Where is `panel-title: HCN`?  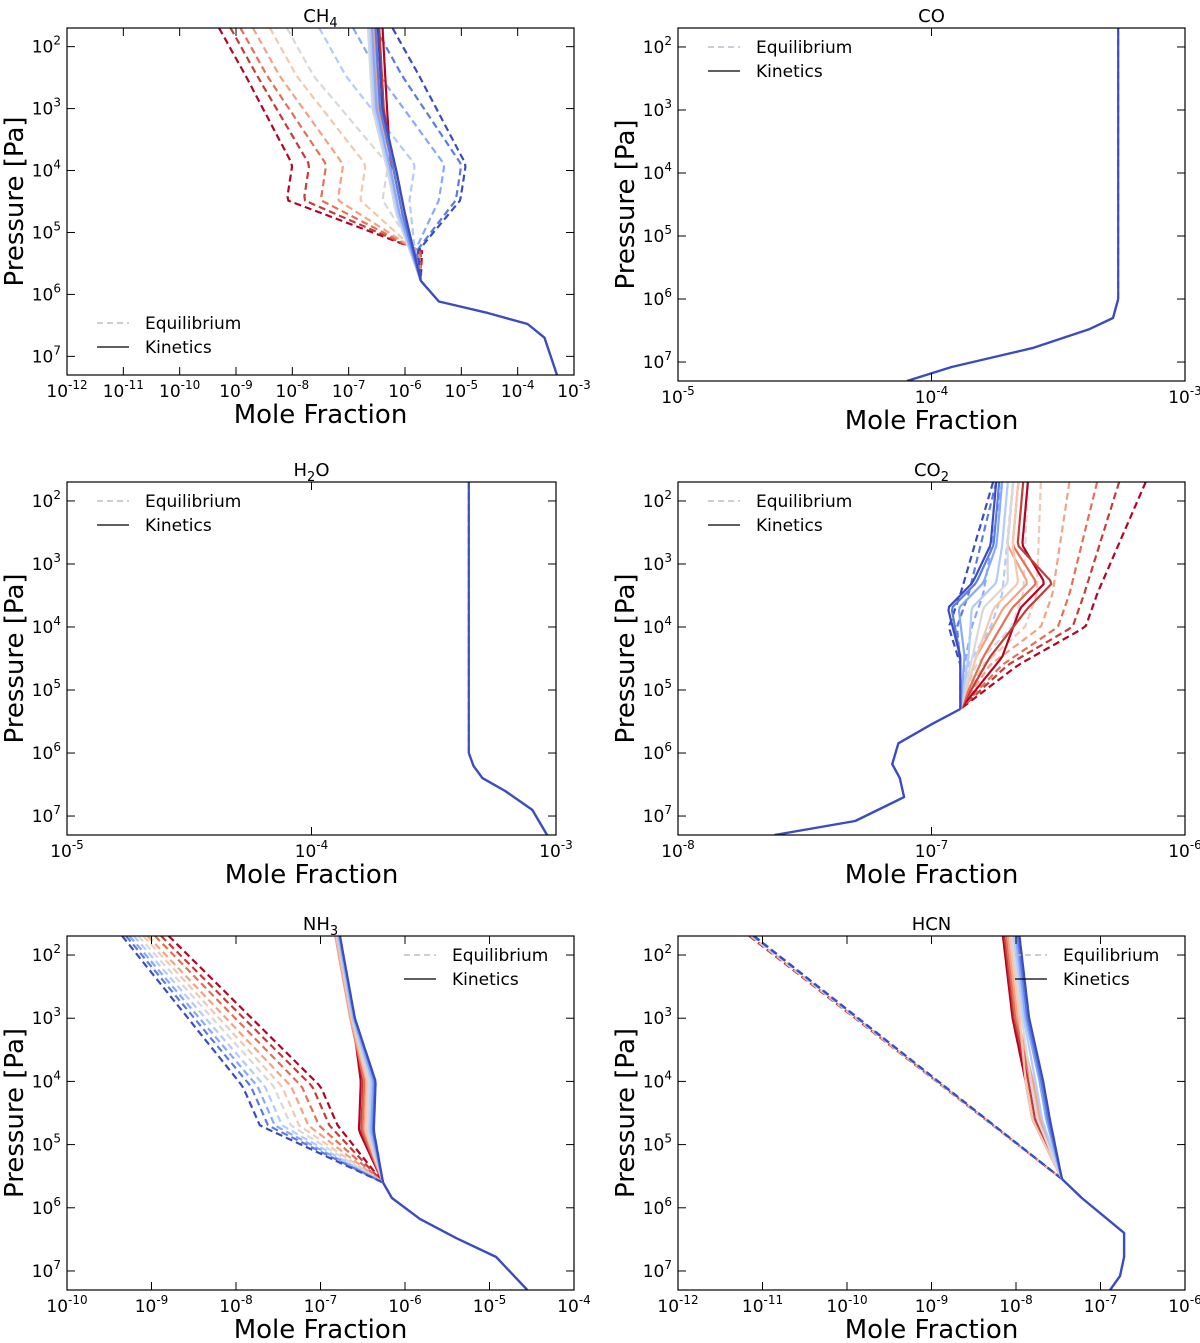 panel-title: HCN is located at coordinates (932, 924).